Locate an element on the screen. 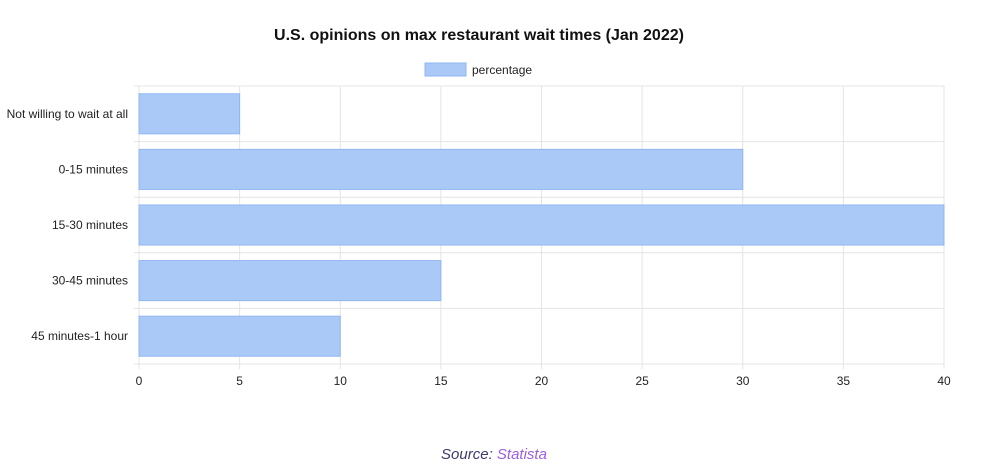 This screenshot has height=476, width=988. x-tick-label: 5 is located at coordinates (239, 381).